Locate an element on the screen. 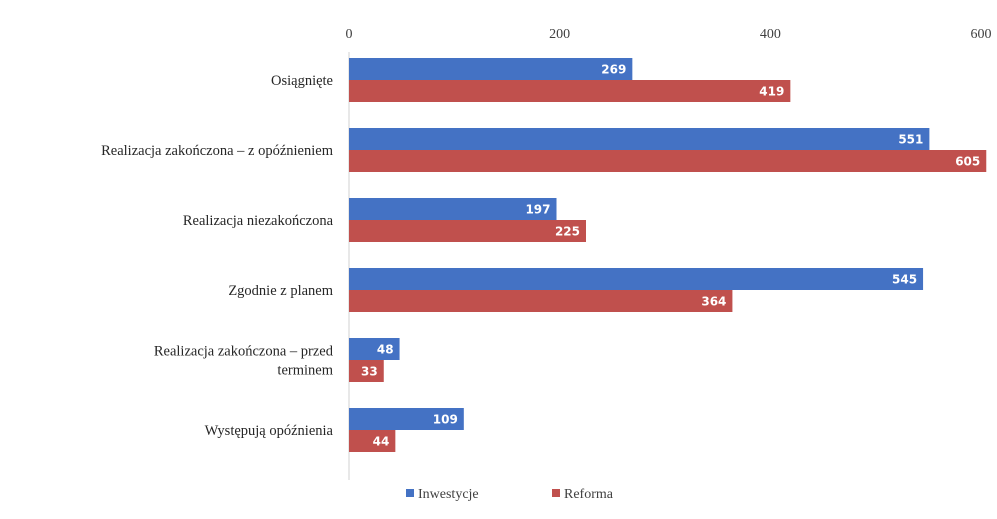  legend: Inwestycje Reforma is located at coordinates (510, 494).